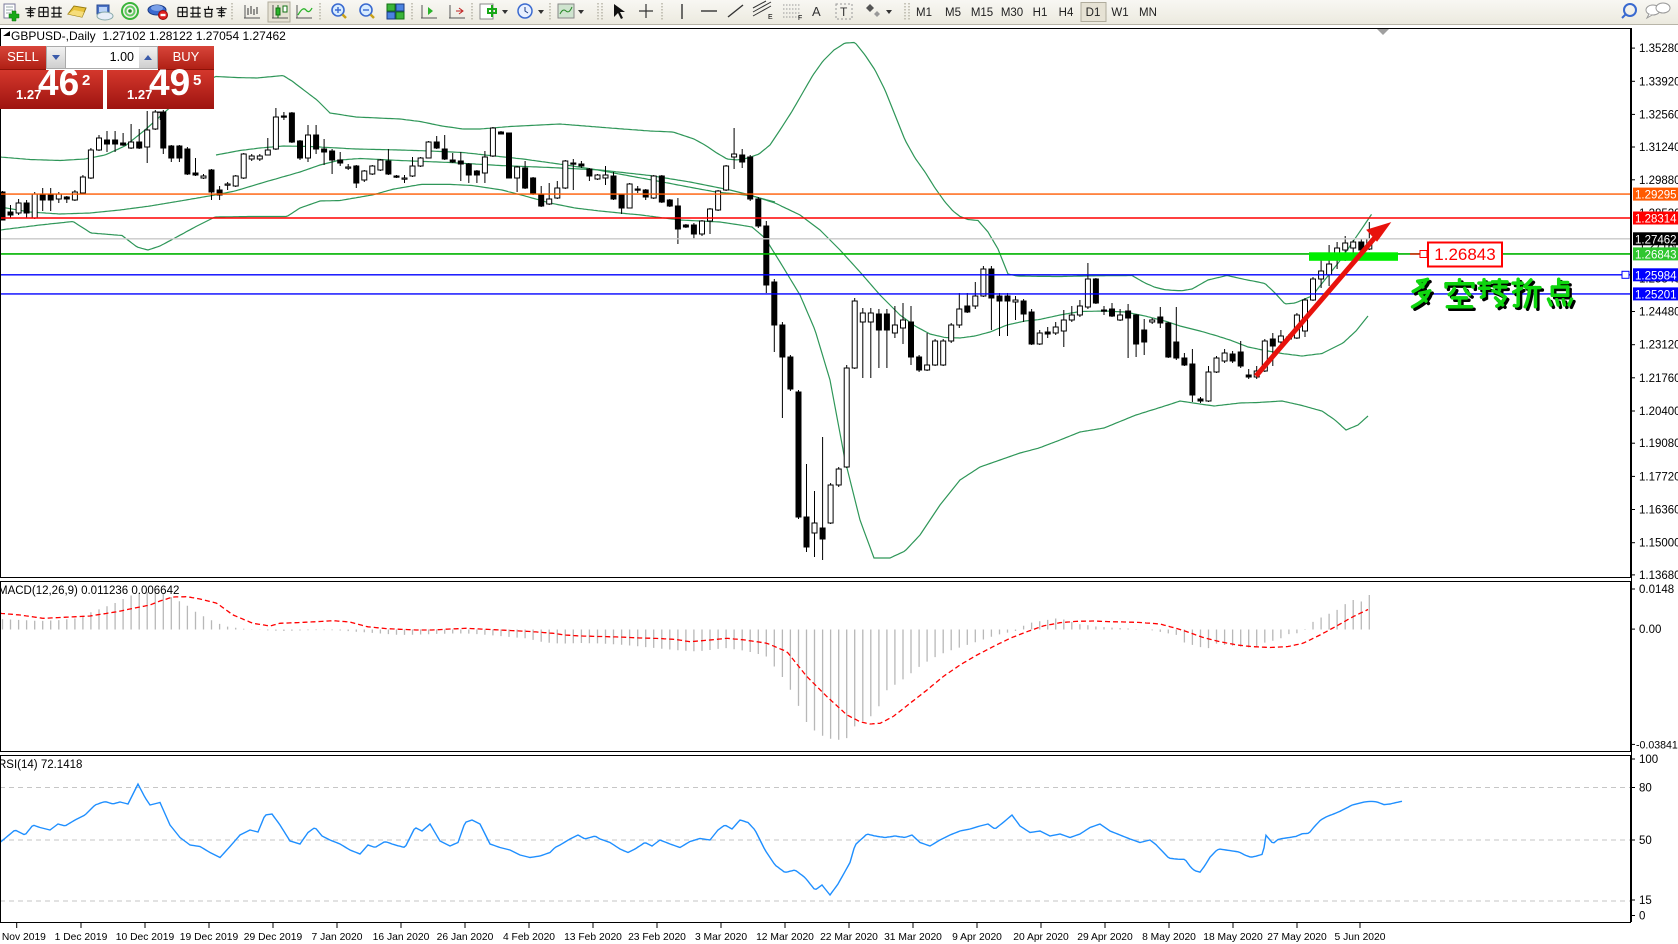  Describe the element at coordinates (593, 937) in the screenshot. I see `svg-text: 13 Feb 2020` at that location.